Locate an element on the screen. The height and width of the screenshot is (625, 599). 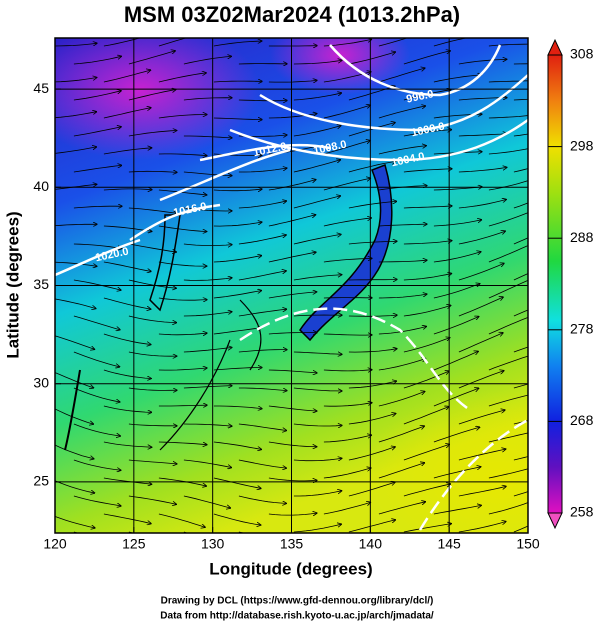
warm-region is located at coordinates (444, 461).